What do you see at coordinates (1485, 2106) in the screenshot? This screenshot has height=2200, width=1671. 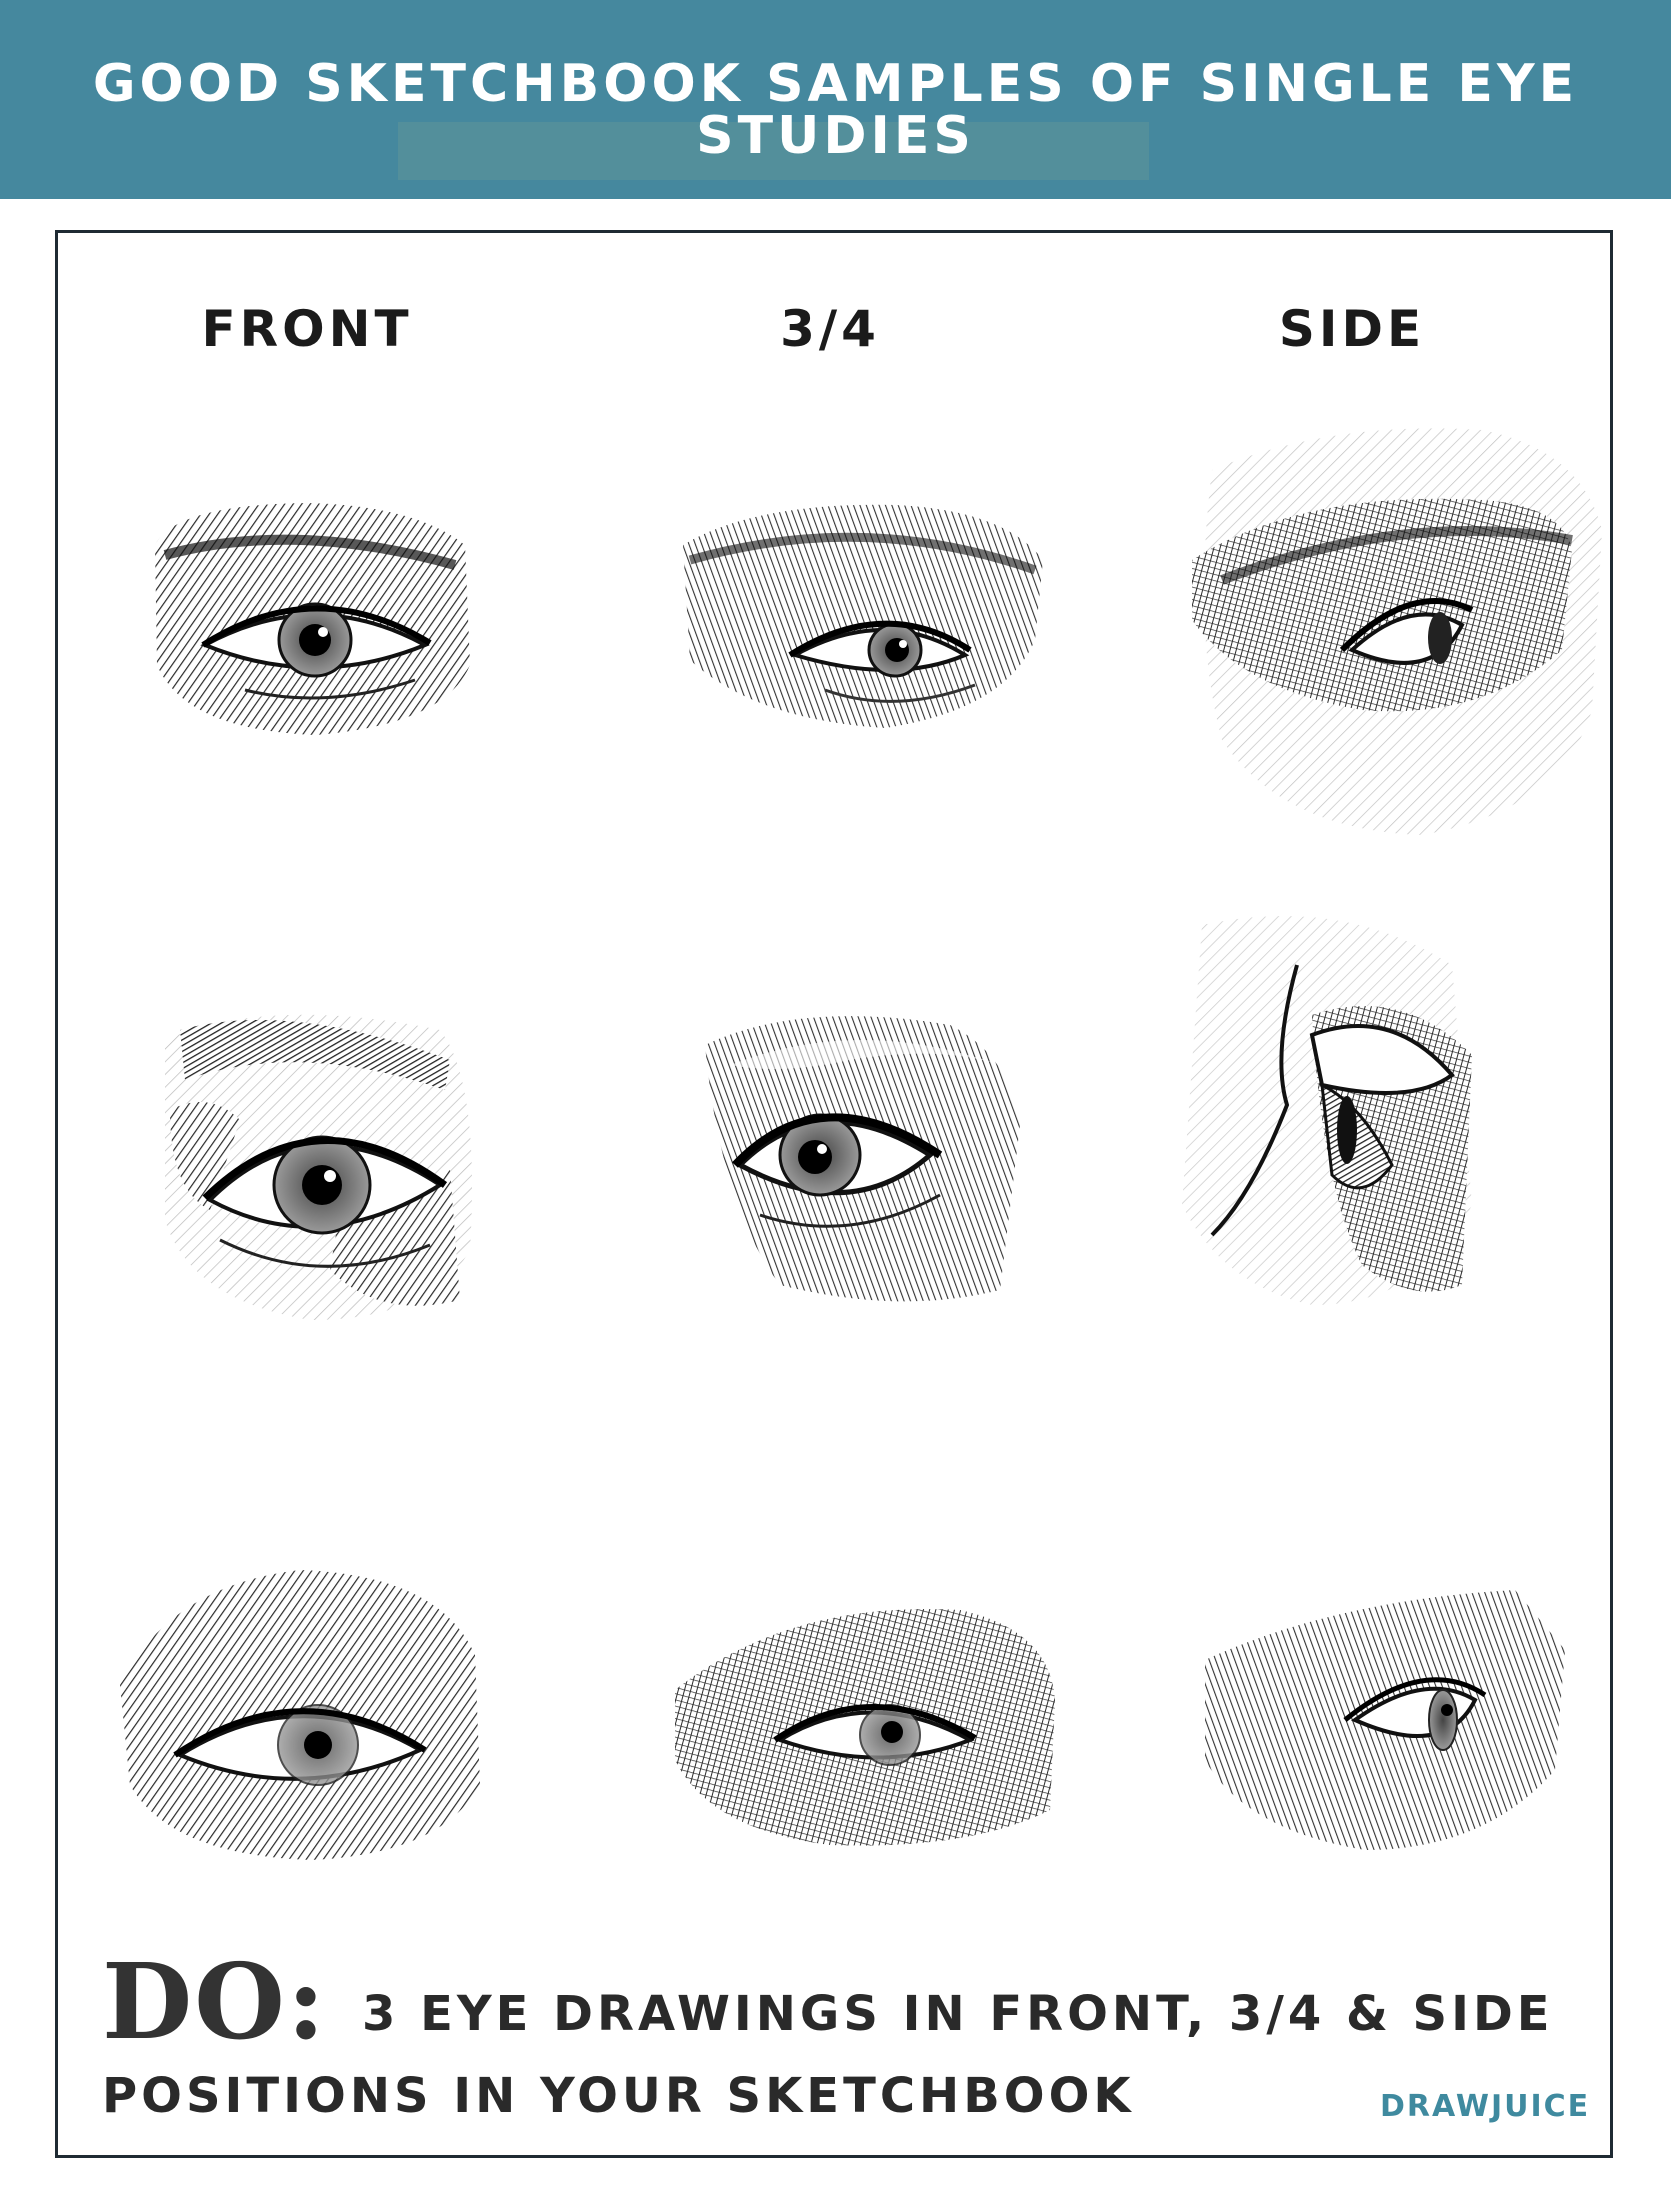 I see `brand-logo: DRAWJUICE` at bounding box center [1485, 2106].